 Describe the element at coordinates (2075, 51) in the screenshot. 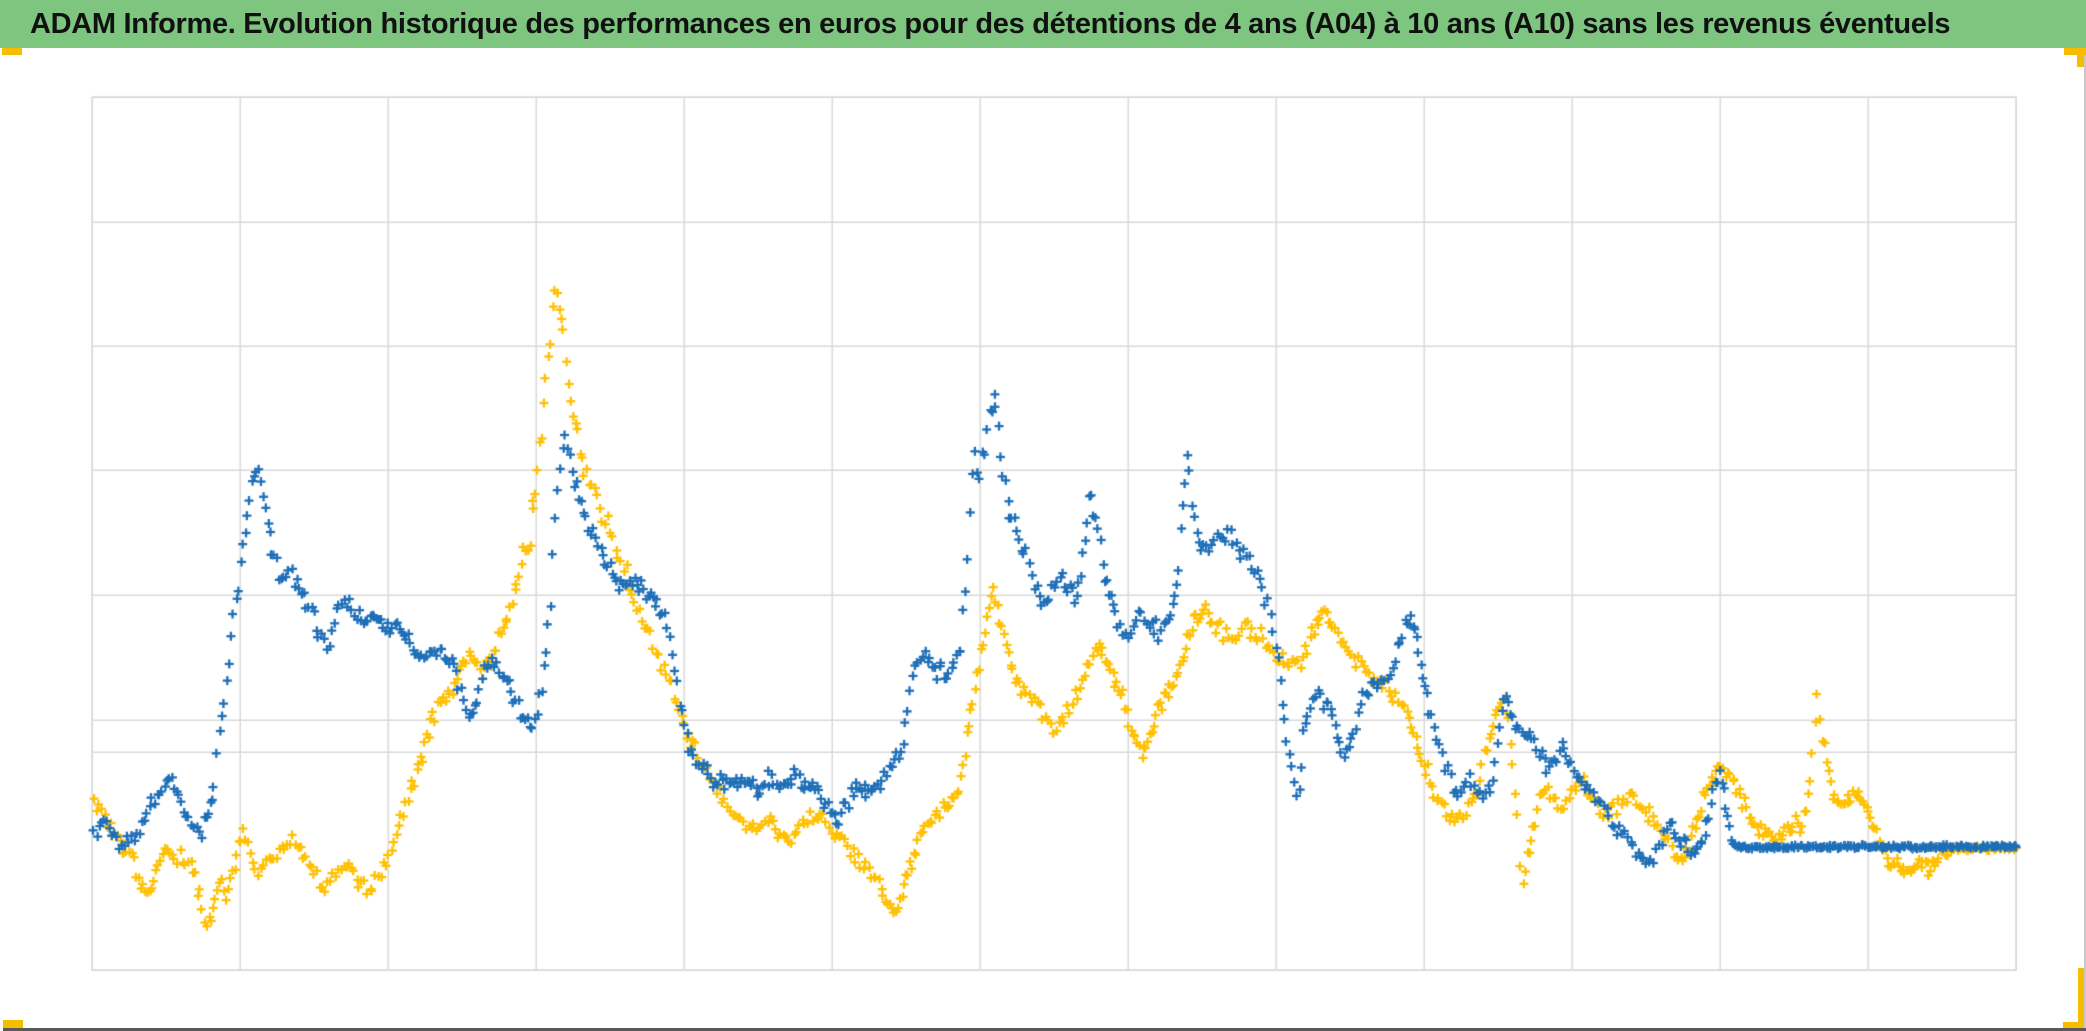

I see `gold-accent-top-right-h` at that location.